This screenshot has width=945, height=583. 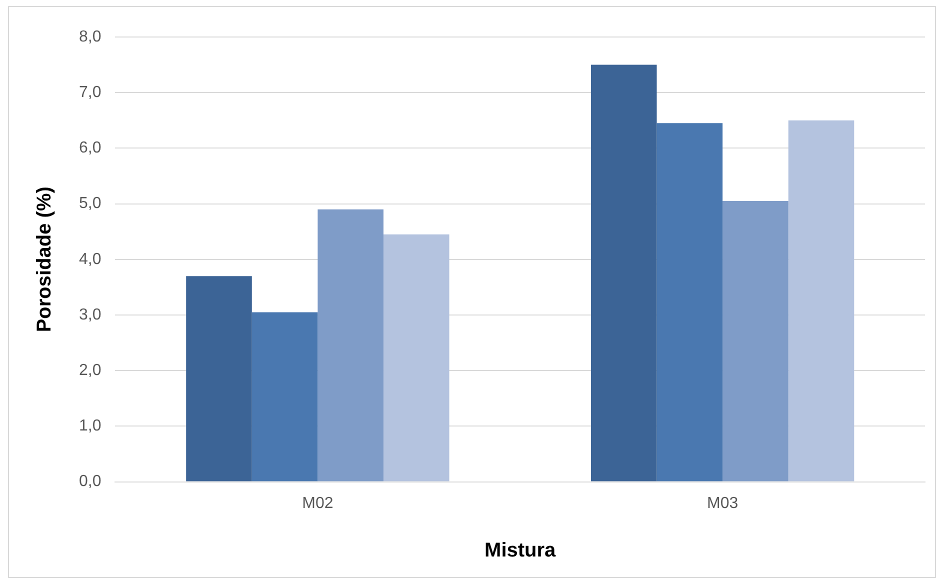 What do you see at coordinates (520, 551) in the screenshot?
I see `x-axis-title: Mistura` at bounding box center [520, 551].